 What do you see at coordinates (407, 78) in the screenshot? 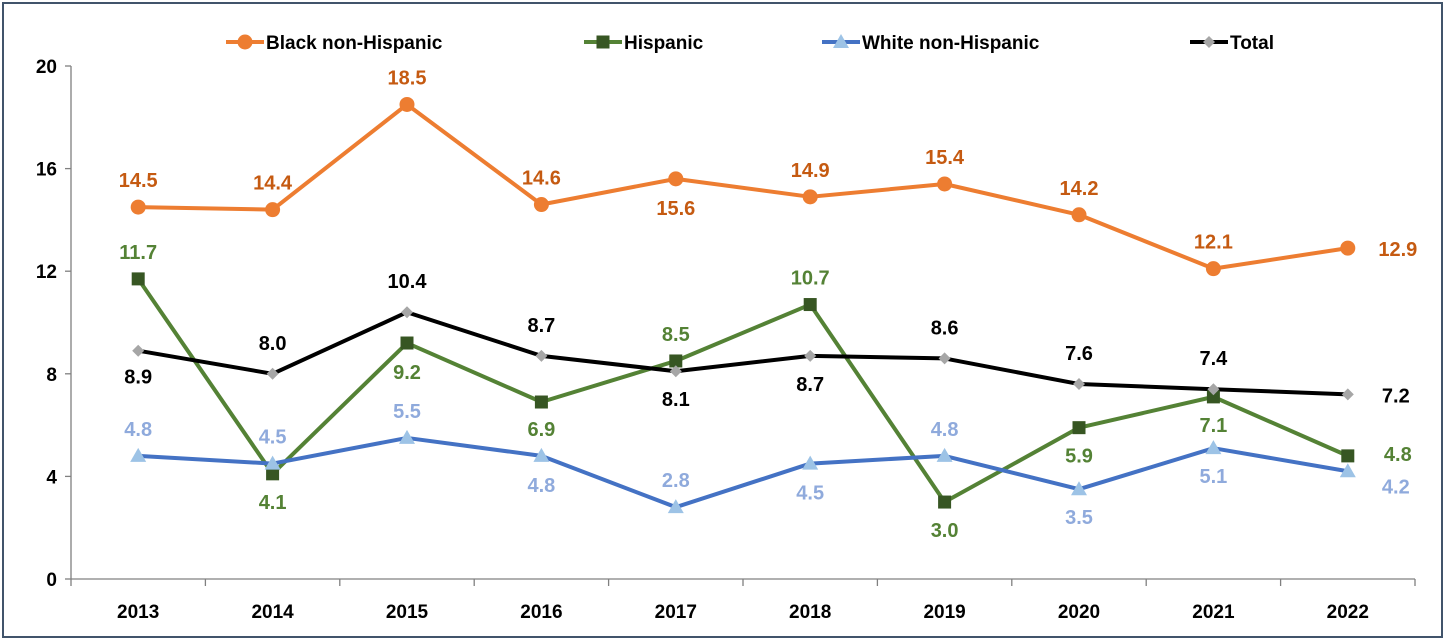
I see `data-label: 18.5` at bounding box center [407, 78].